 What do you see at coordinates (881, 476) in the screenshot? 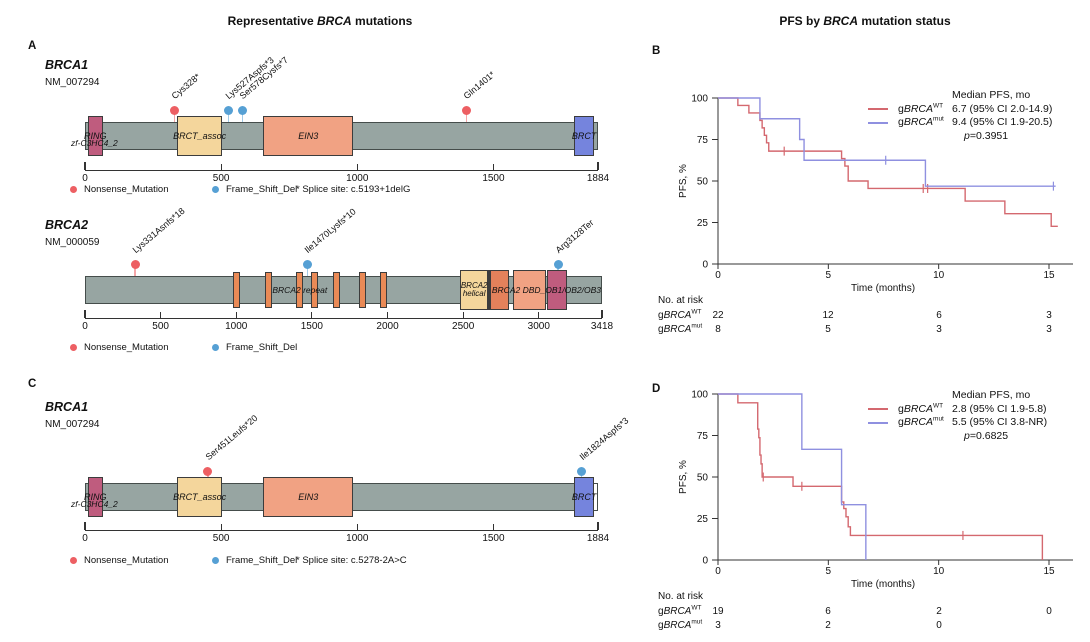
I see `km-curve-wt` at bounding box center [881, 476].